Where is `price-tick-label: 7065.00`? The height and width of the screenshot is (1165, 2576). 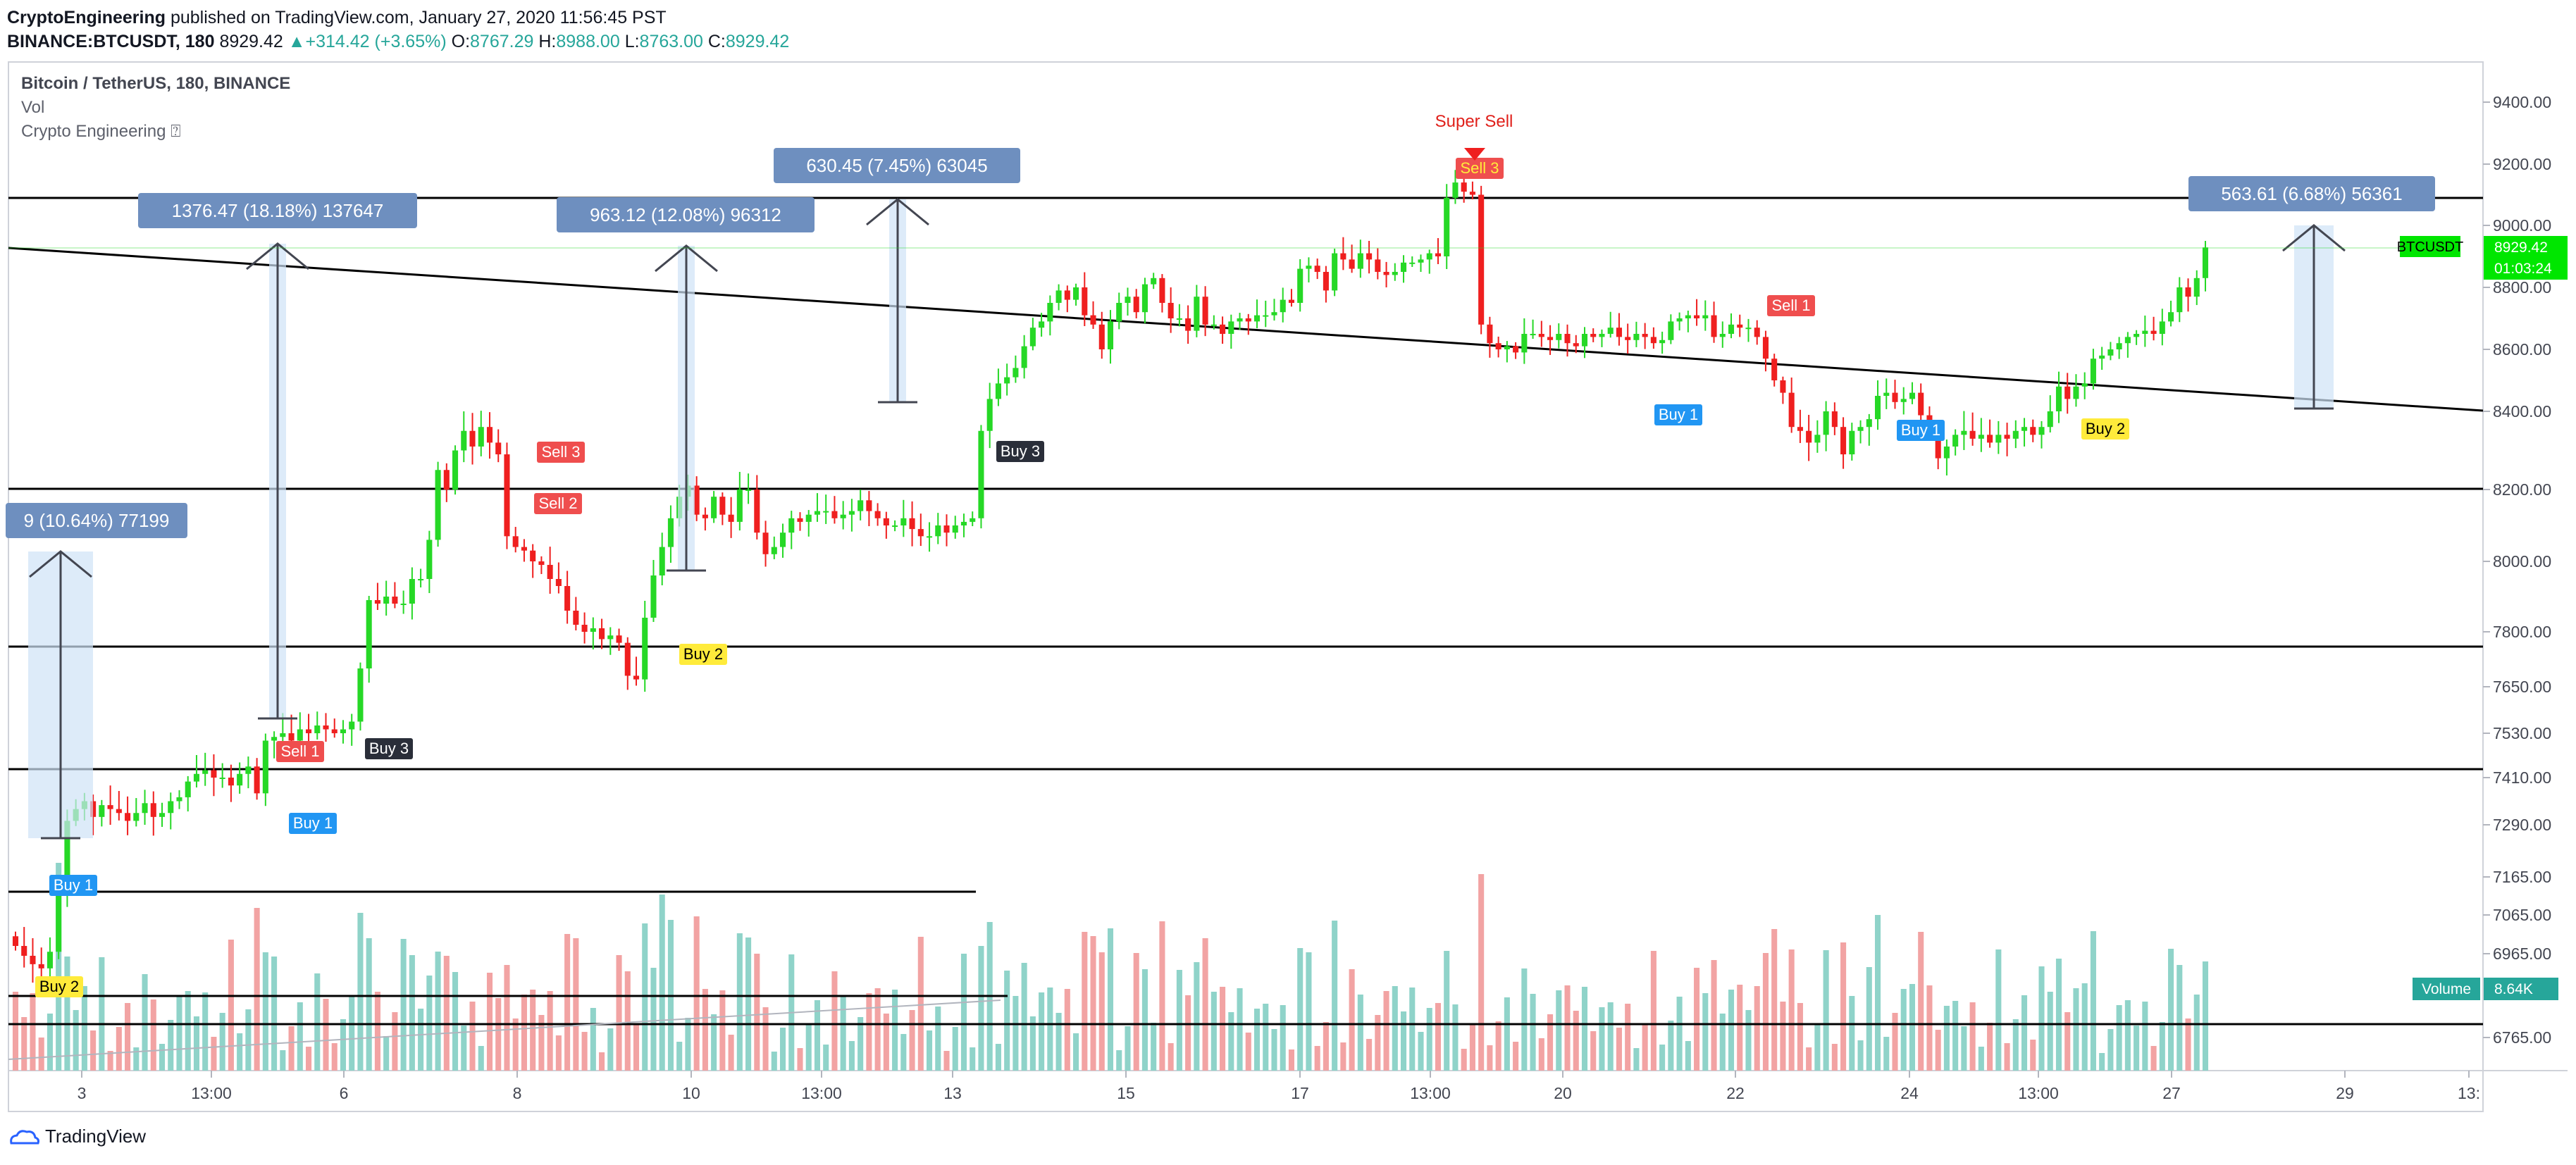 price-tick-label: 7065.00 is located at coordinates (2522, 915).